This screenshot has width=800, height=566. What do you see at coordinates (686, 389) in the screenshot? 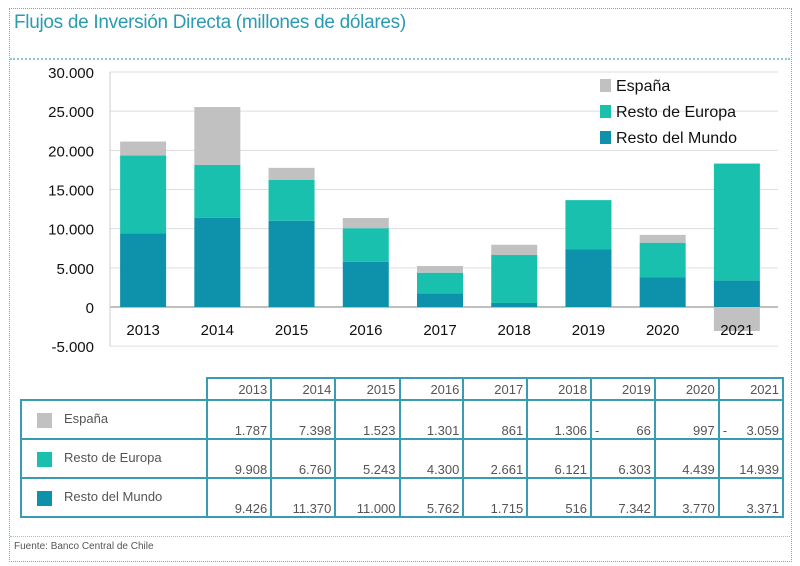
I see `year-header: 2020` at bounding box center [686, 389].